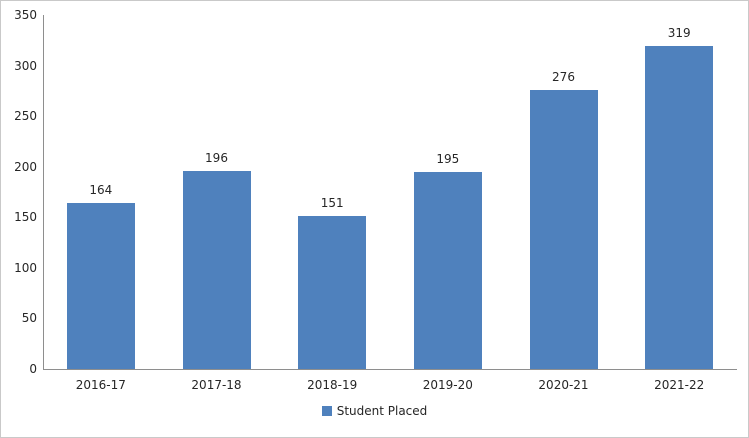 The image size is (749, 438). I want to click on x-axis-line, so click(390, 369).